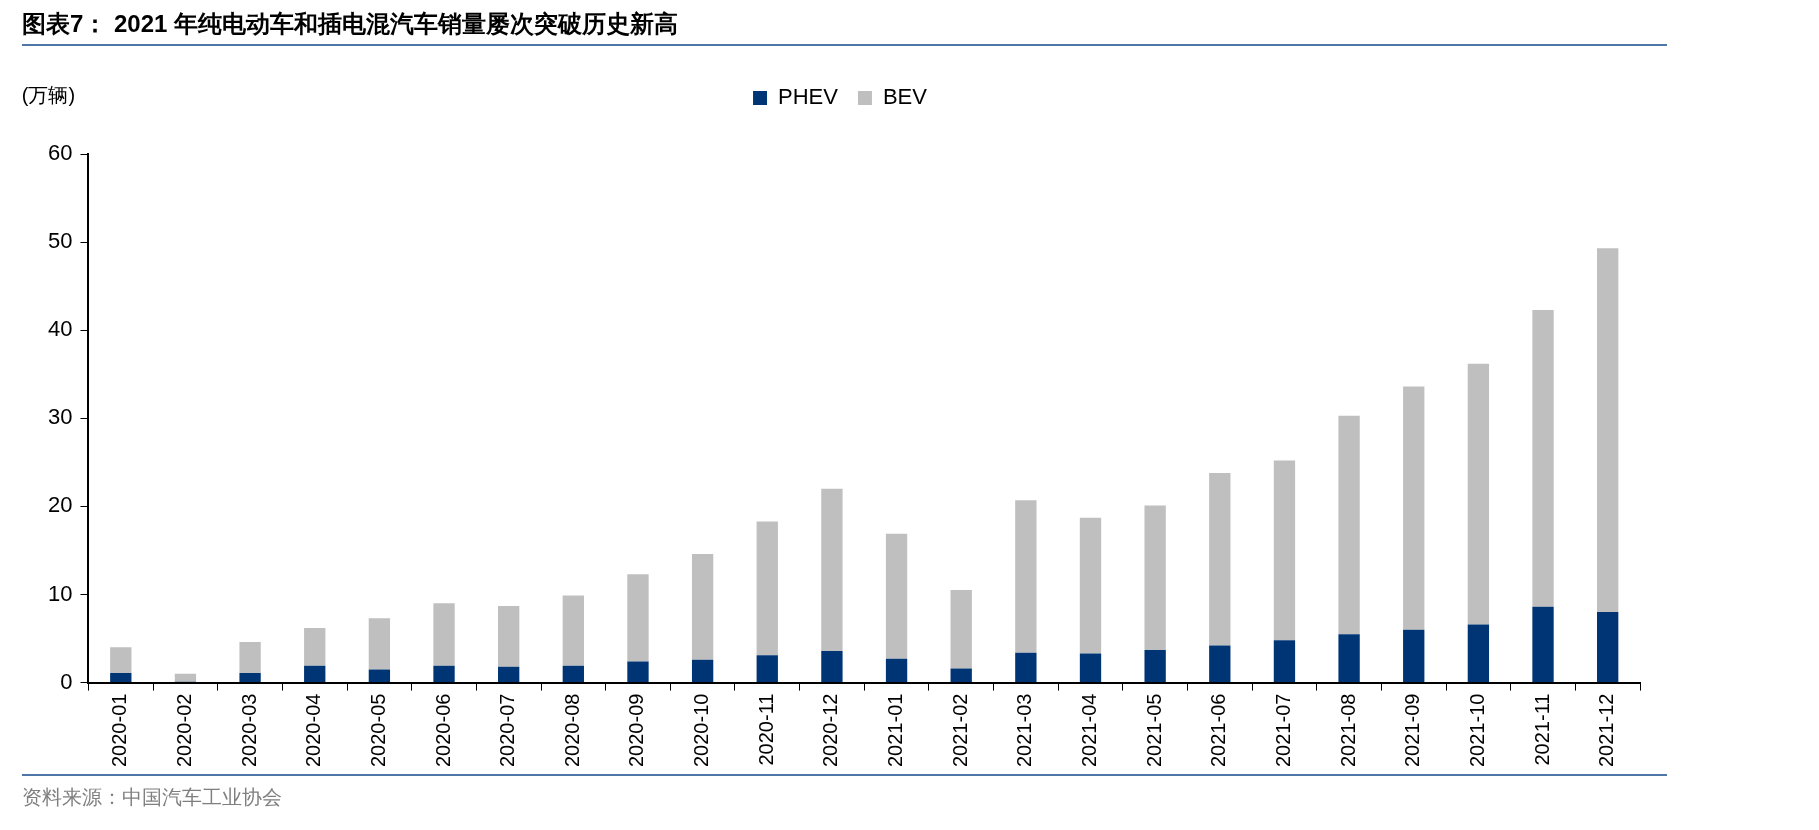 The width and height of the screenshot is (1819, 830). What do you see at coordinates (152, 797) in the screenshot?
I see `text: 资料来源：中国汽车工业协会` at bounding box center [152, 797].